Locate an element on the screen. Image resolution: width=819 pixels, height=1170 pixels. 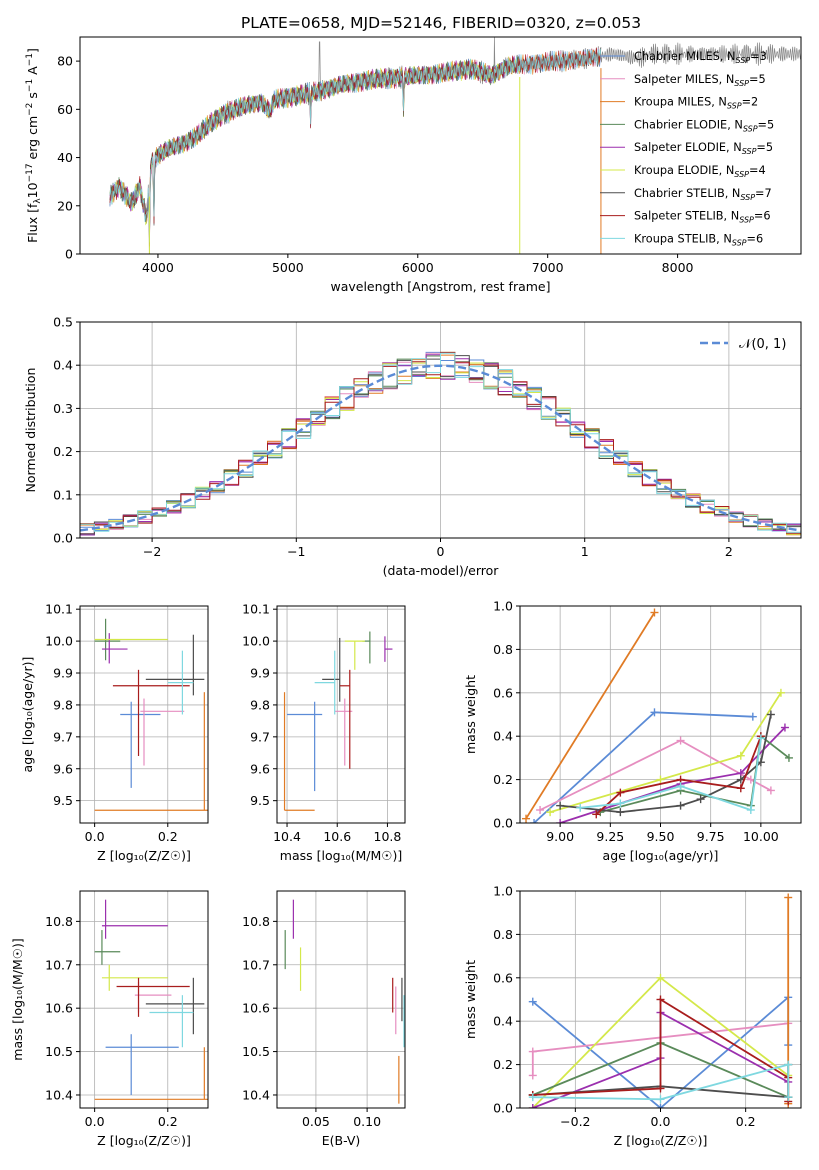
legend-label: Salpeter MILES, NSSP=5 is located at coordinates (700, 80).